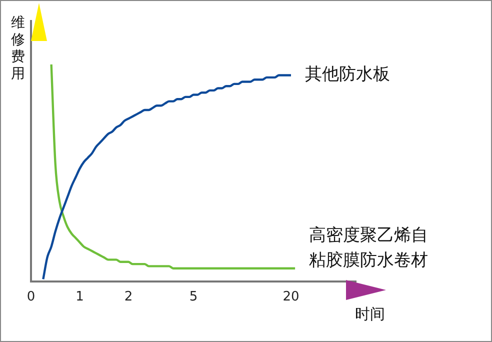 The height and width of the screenshot is (342, 492). I want to click on x-tick-label: 2, so click(128, 297).